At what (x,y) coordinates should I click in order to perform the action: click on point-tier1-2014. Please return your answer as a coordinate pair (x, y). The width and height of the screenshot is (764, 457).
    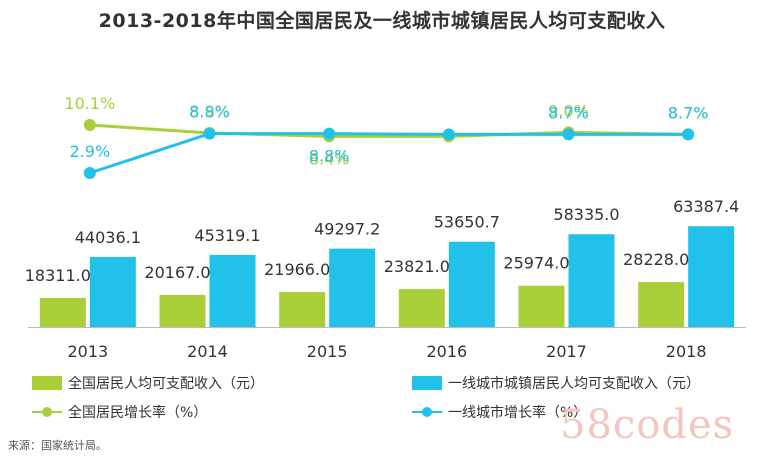
    Looking at the image, I should click on (209, 133).